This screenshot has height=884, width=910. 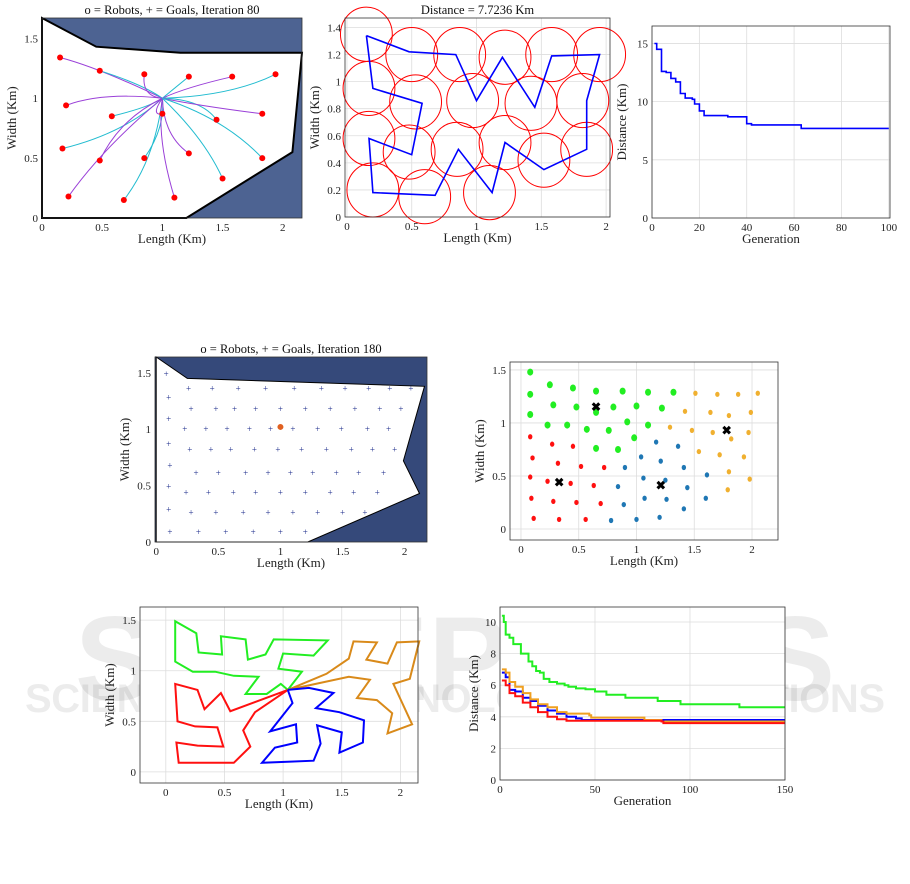 What do you see at coordinates (334, 137) in the screenshot?
I see `y-tick-label: 0.6` at bounding box center [334, 137].